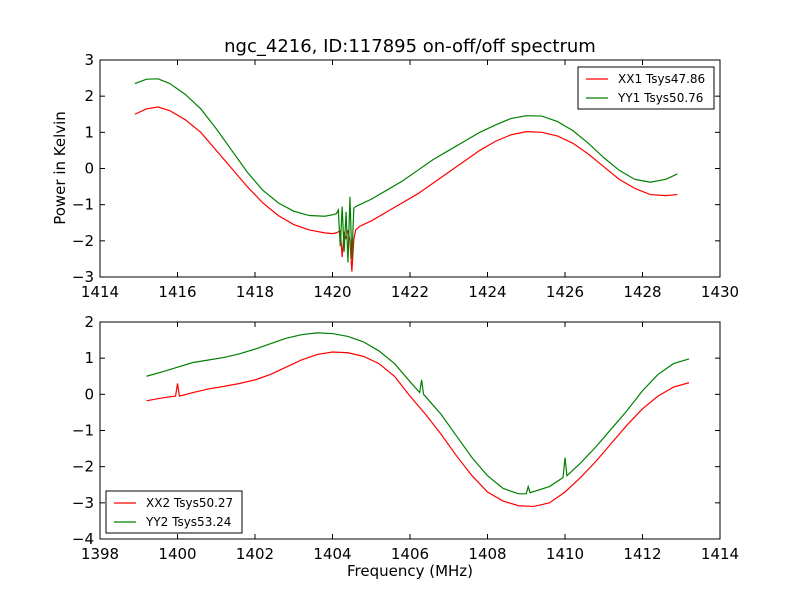 The width and height of the screenshot is (800, 600). Describe the element at coordinates (100, 292) in the screenshot. I see `top-x-tick-label: 1414` at that location.